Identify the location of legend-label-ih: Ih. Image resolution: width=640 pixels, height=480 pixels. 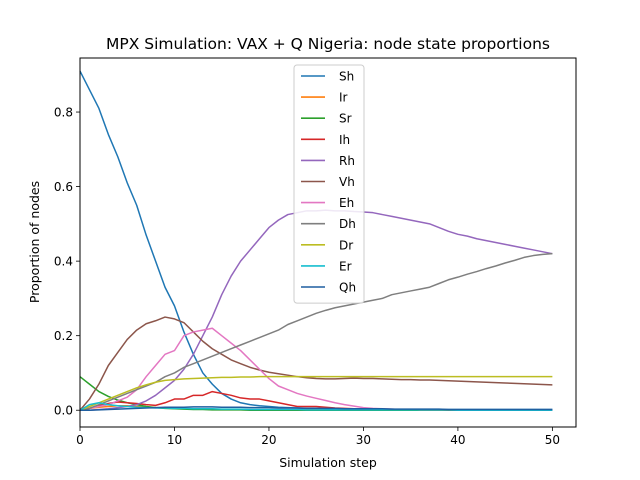
(344, 140).